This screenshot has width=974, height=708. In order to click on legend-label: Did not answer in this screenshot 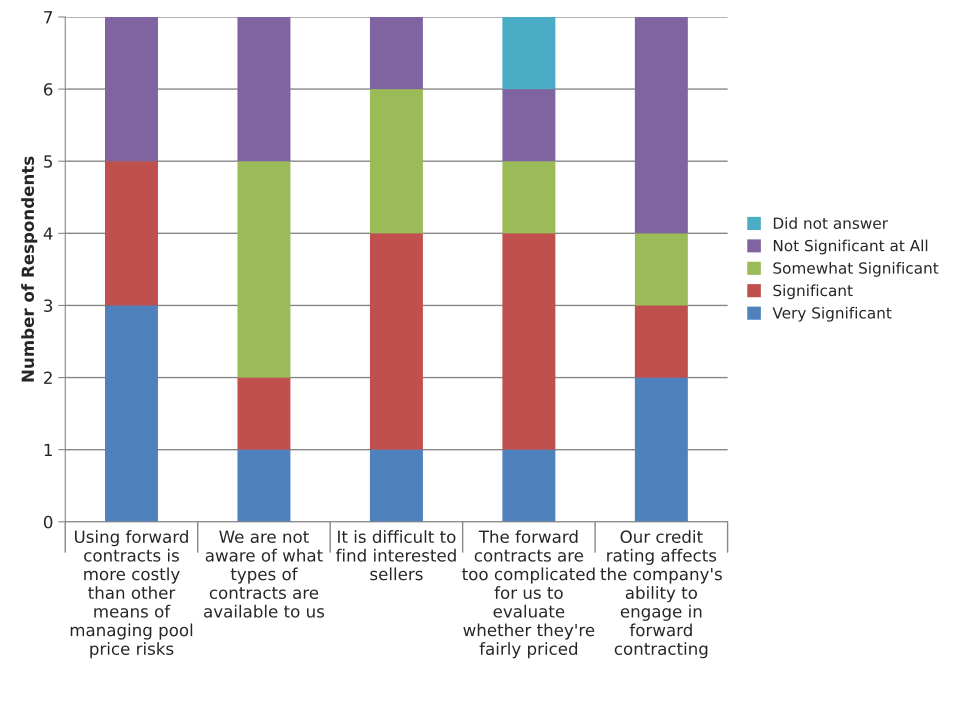, I will do `click(831, 223)`.